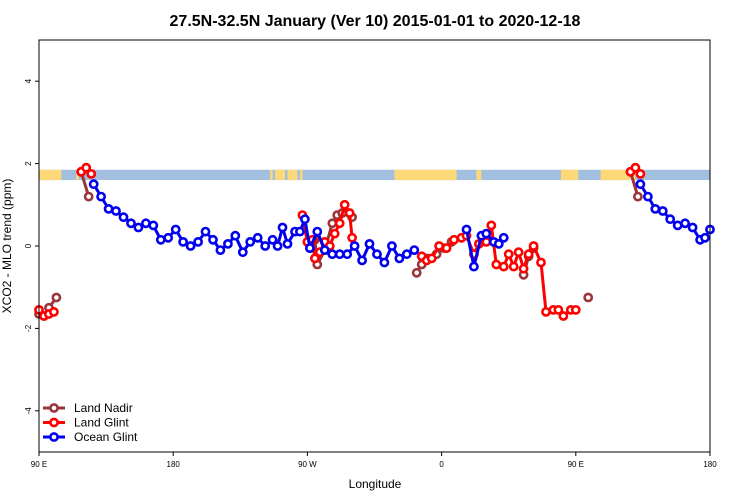  What do you see at coordinates (31, 246) in the screenshot?
I see `y-axis: -4 -2 0 2 4` at bounding box center [31, 246].